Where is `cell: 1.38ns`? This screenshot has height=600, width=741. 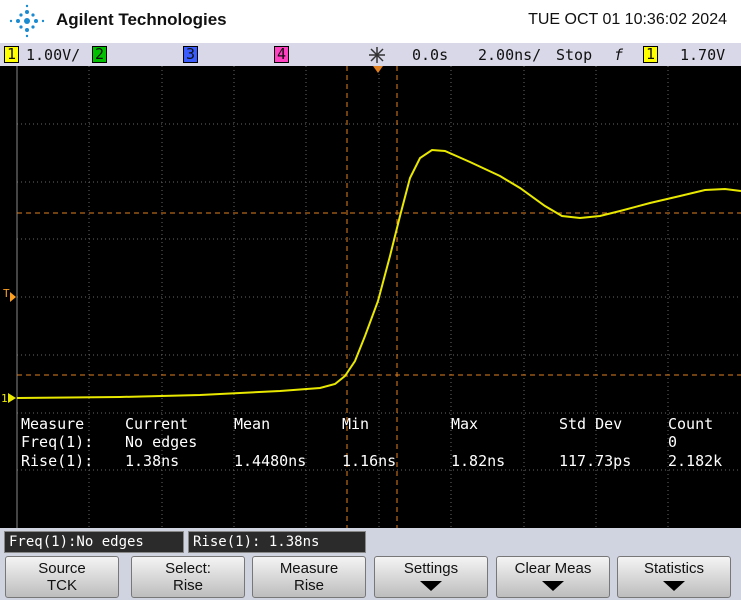
cell: 1.38ns is located at coordinates (152, 461).